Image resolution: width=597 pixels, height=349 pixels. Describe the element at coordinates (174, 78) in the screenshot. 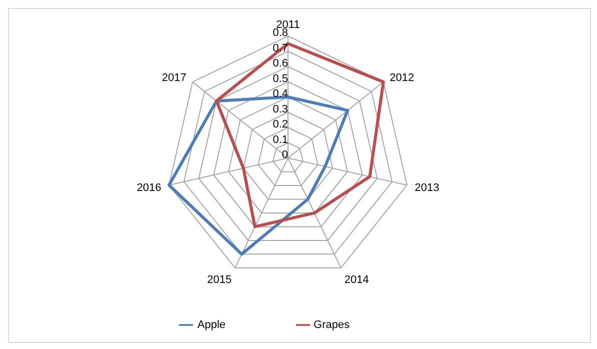

I see `spoke-label: 2017` at that location.